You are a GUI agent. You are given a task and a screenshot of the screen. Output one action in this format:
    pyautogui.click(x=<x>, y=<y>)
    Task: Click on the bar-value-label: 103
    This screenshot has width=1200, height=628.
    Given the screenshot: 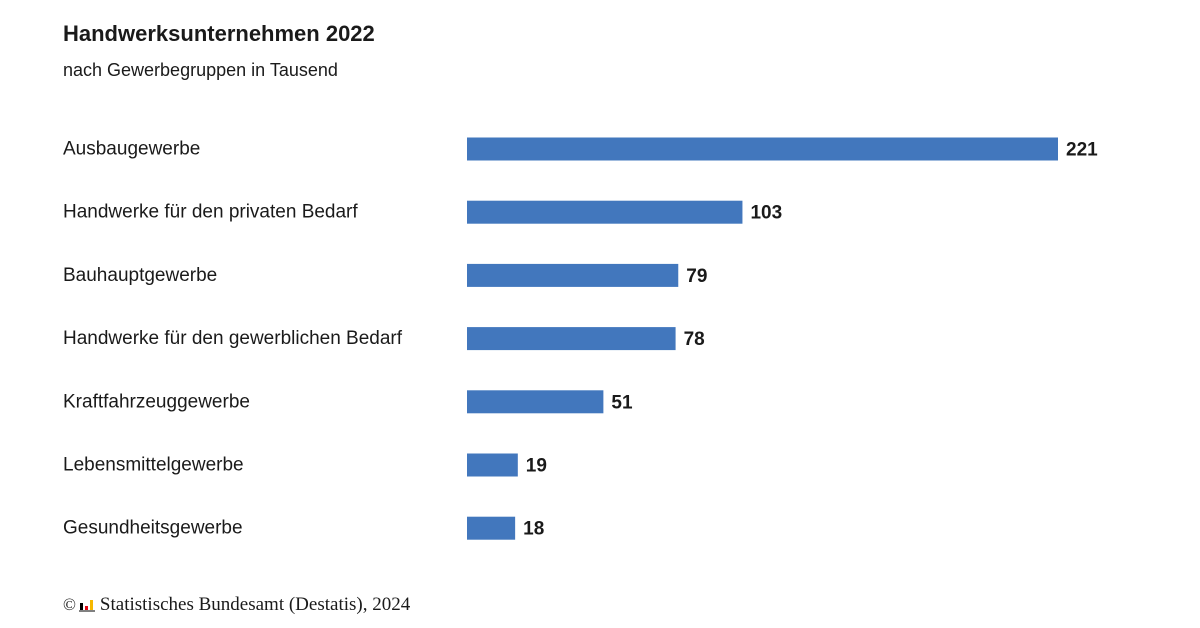 What is the action you would take?
    pyautogui.click(x=766, y=213)
    